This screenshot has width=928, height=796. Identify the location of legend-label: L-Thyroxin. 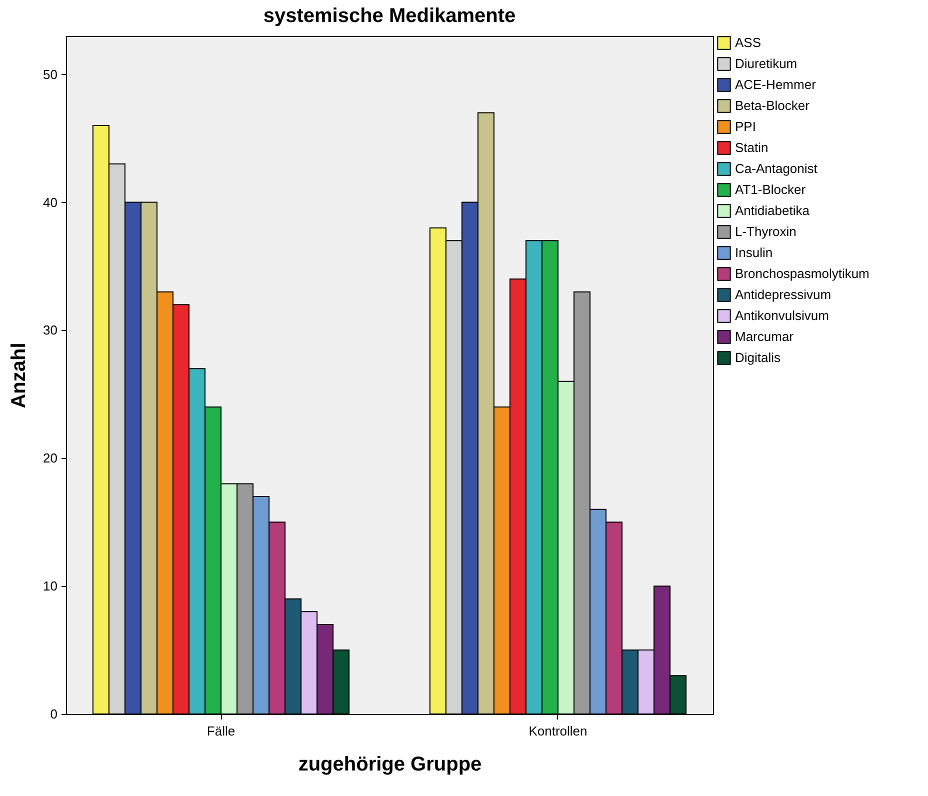
(765, 231).